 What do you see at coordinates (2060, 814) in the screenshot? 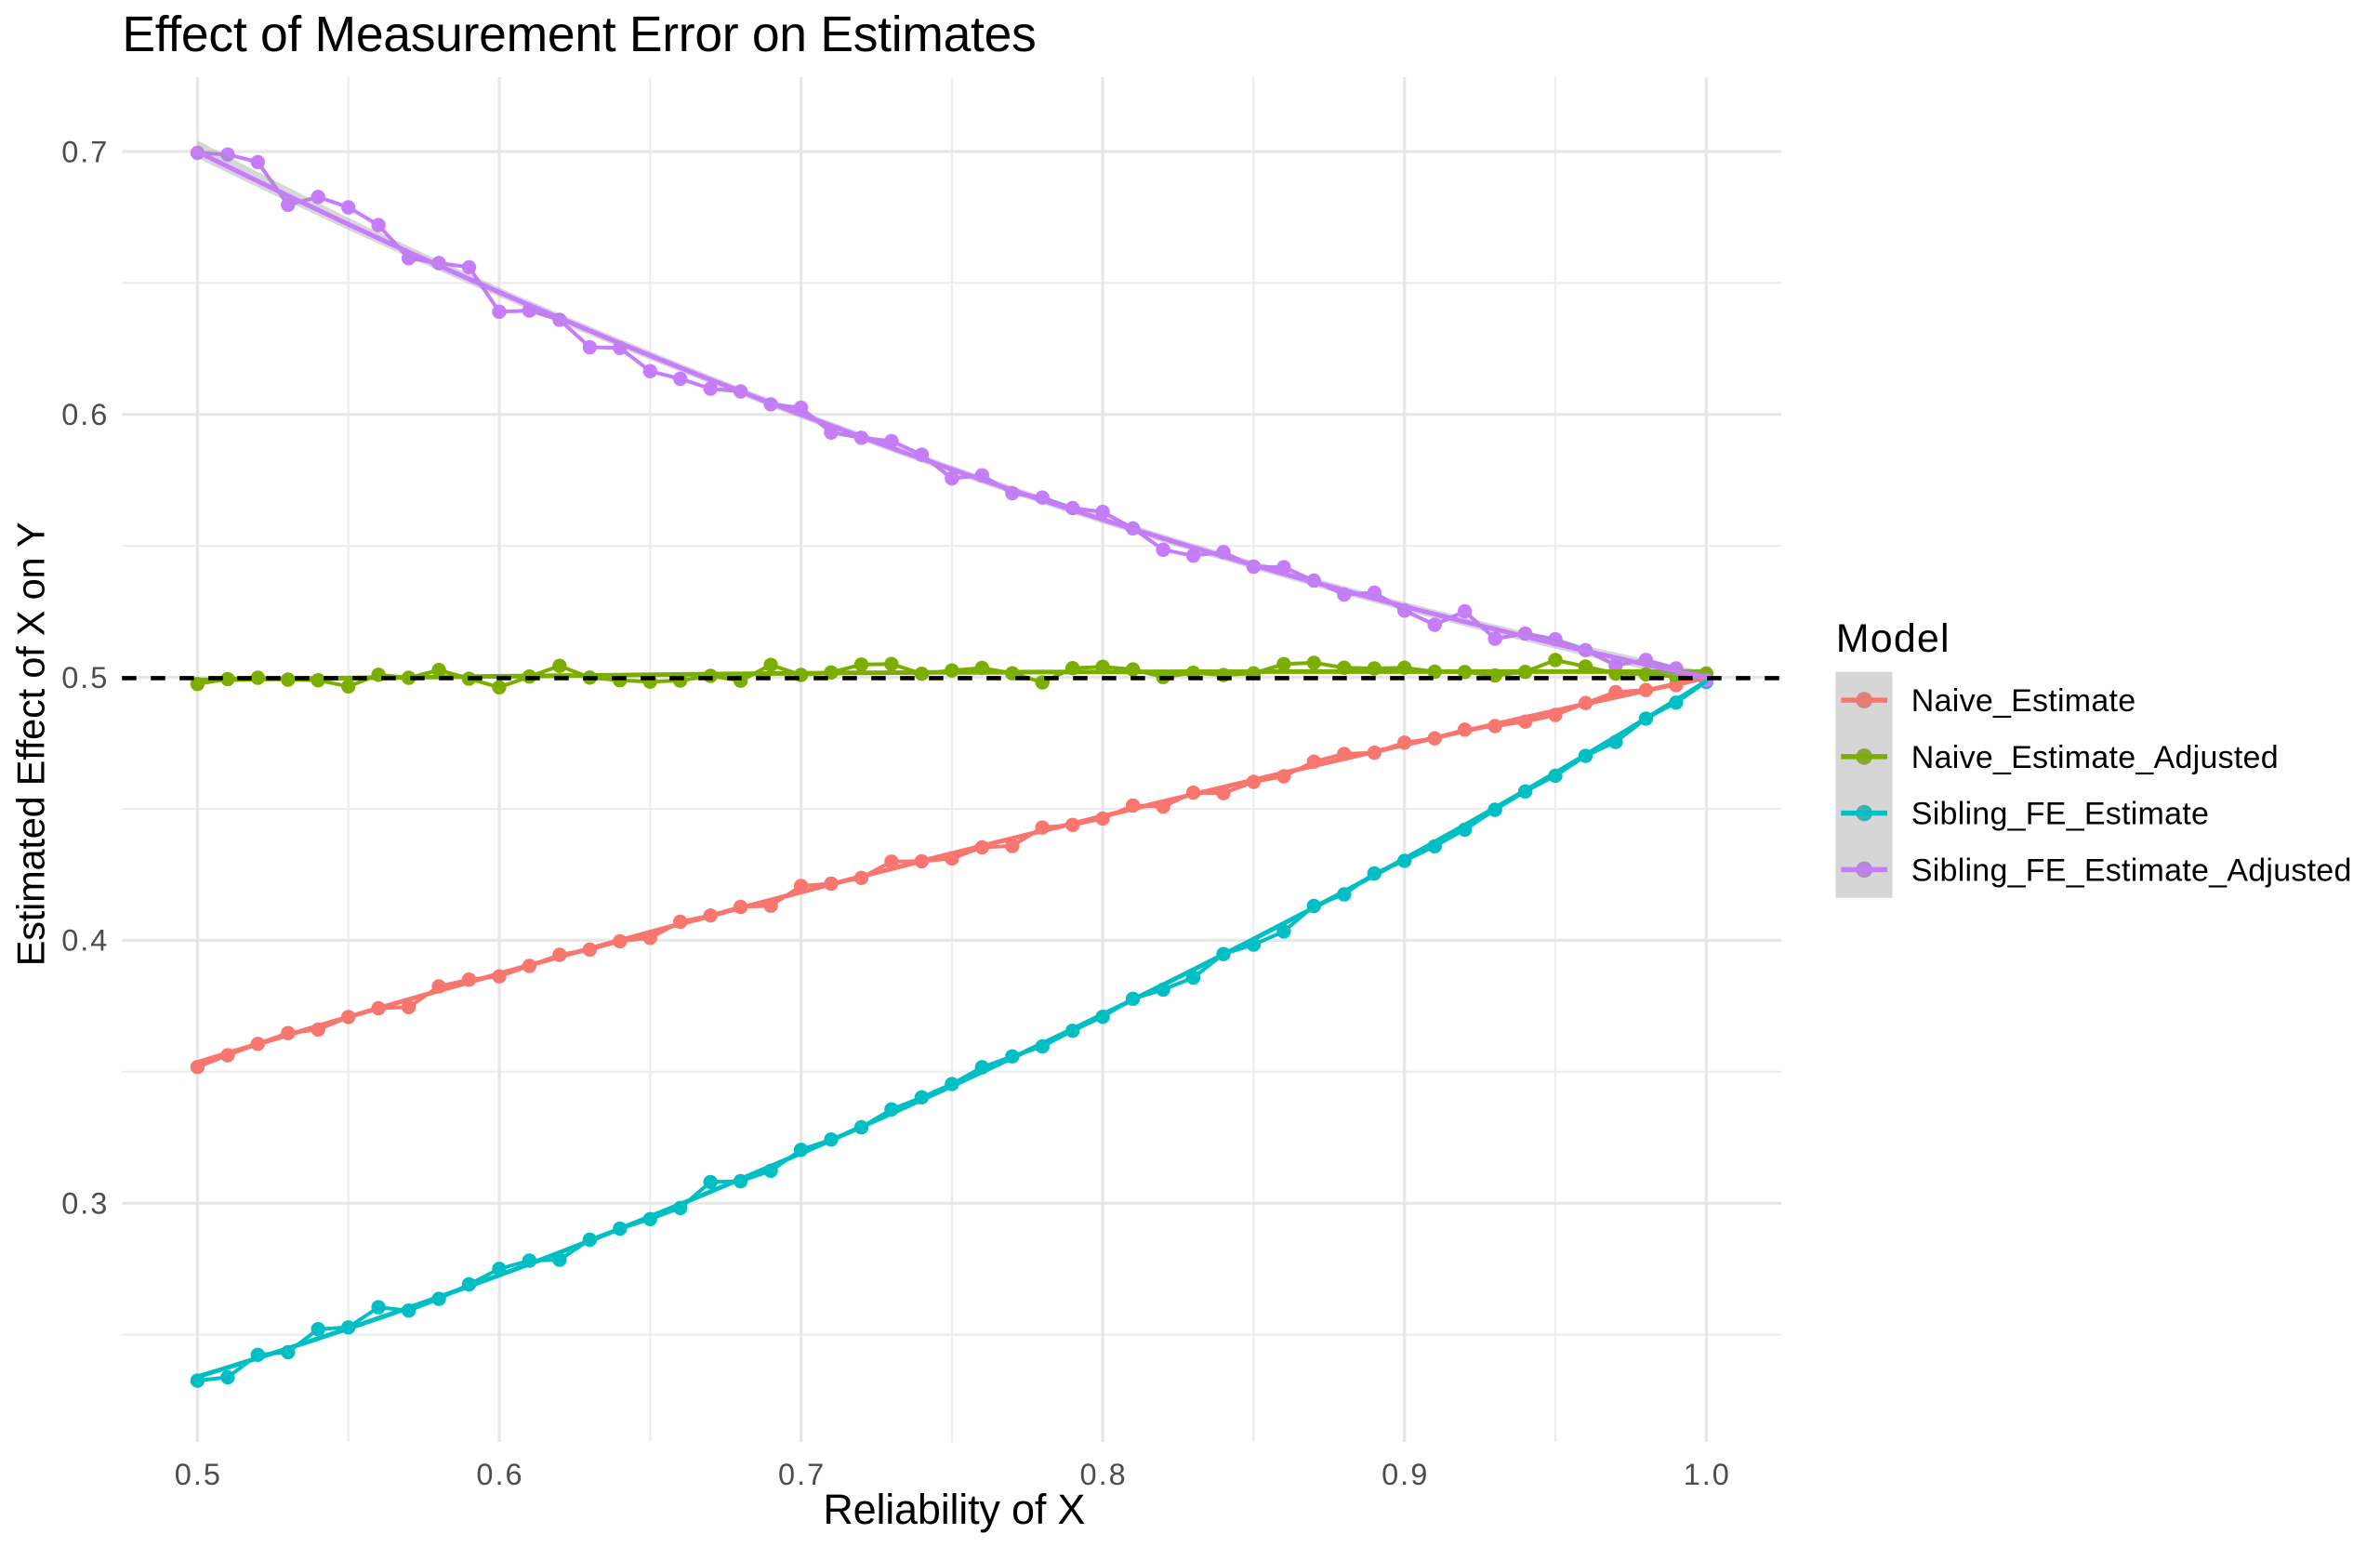
I see `svg-text: Sibling_FE_Estimate` at bounding box center [2060, 814].